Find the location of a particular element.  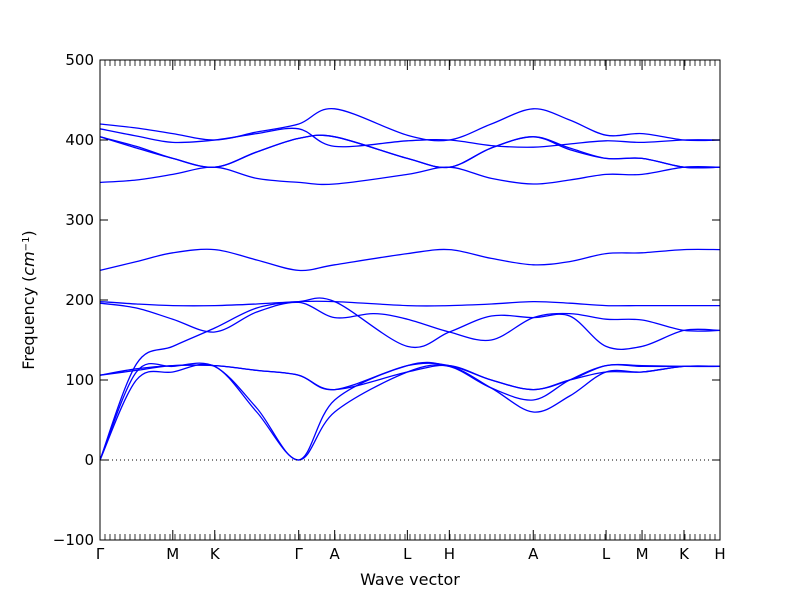

y-tick-label: 100 is located at coordinates (79, 380).